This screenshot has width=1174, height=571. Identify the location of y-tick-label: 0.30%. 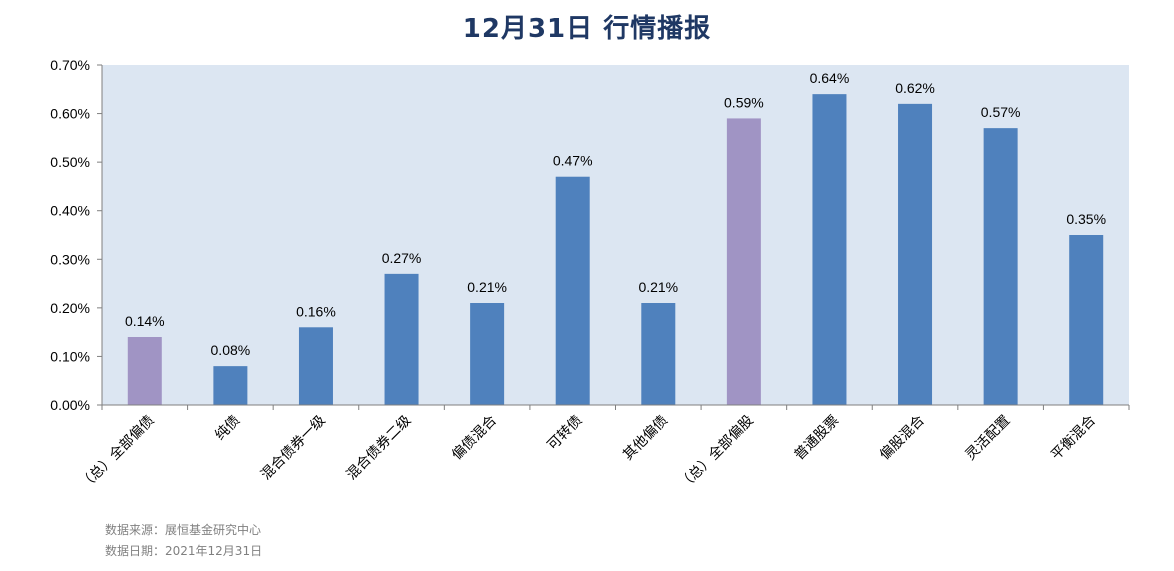
(70, 259).